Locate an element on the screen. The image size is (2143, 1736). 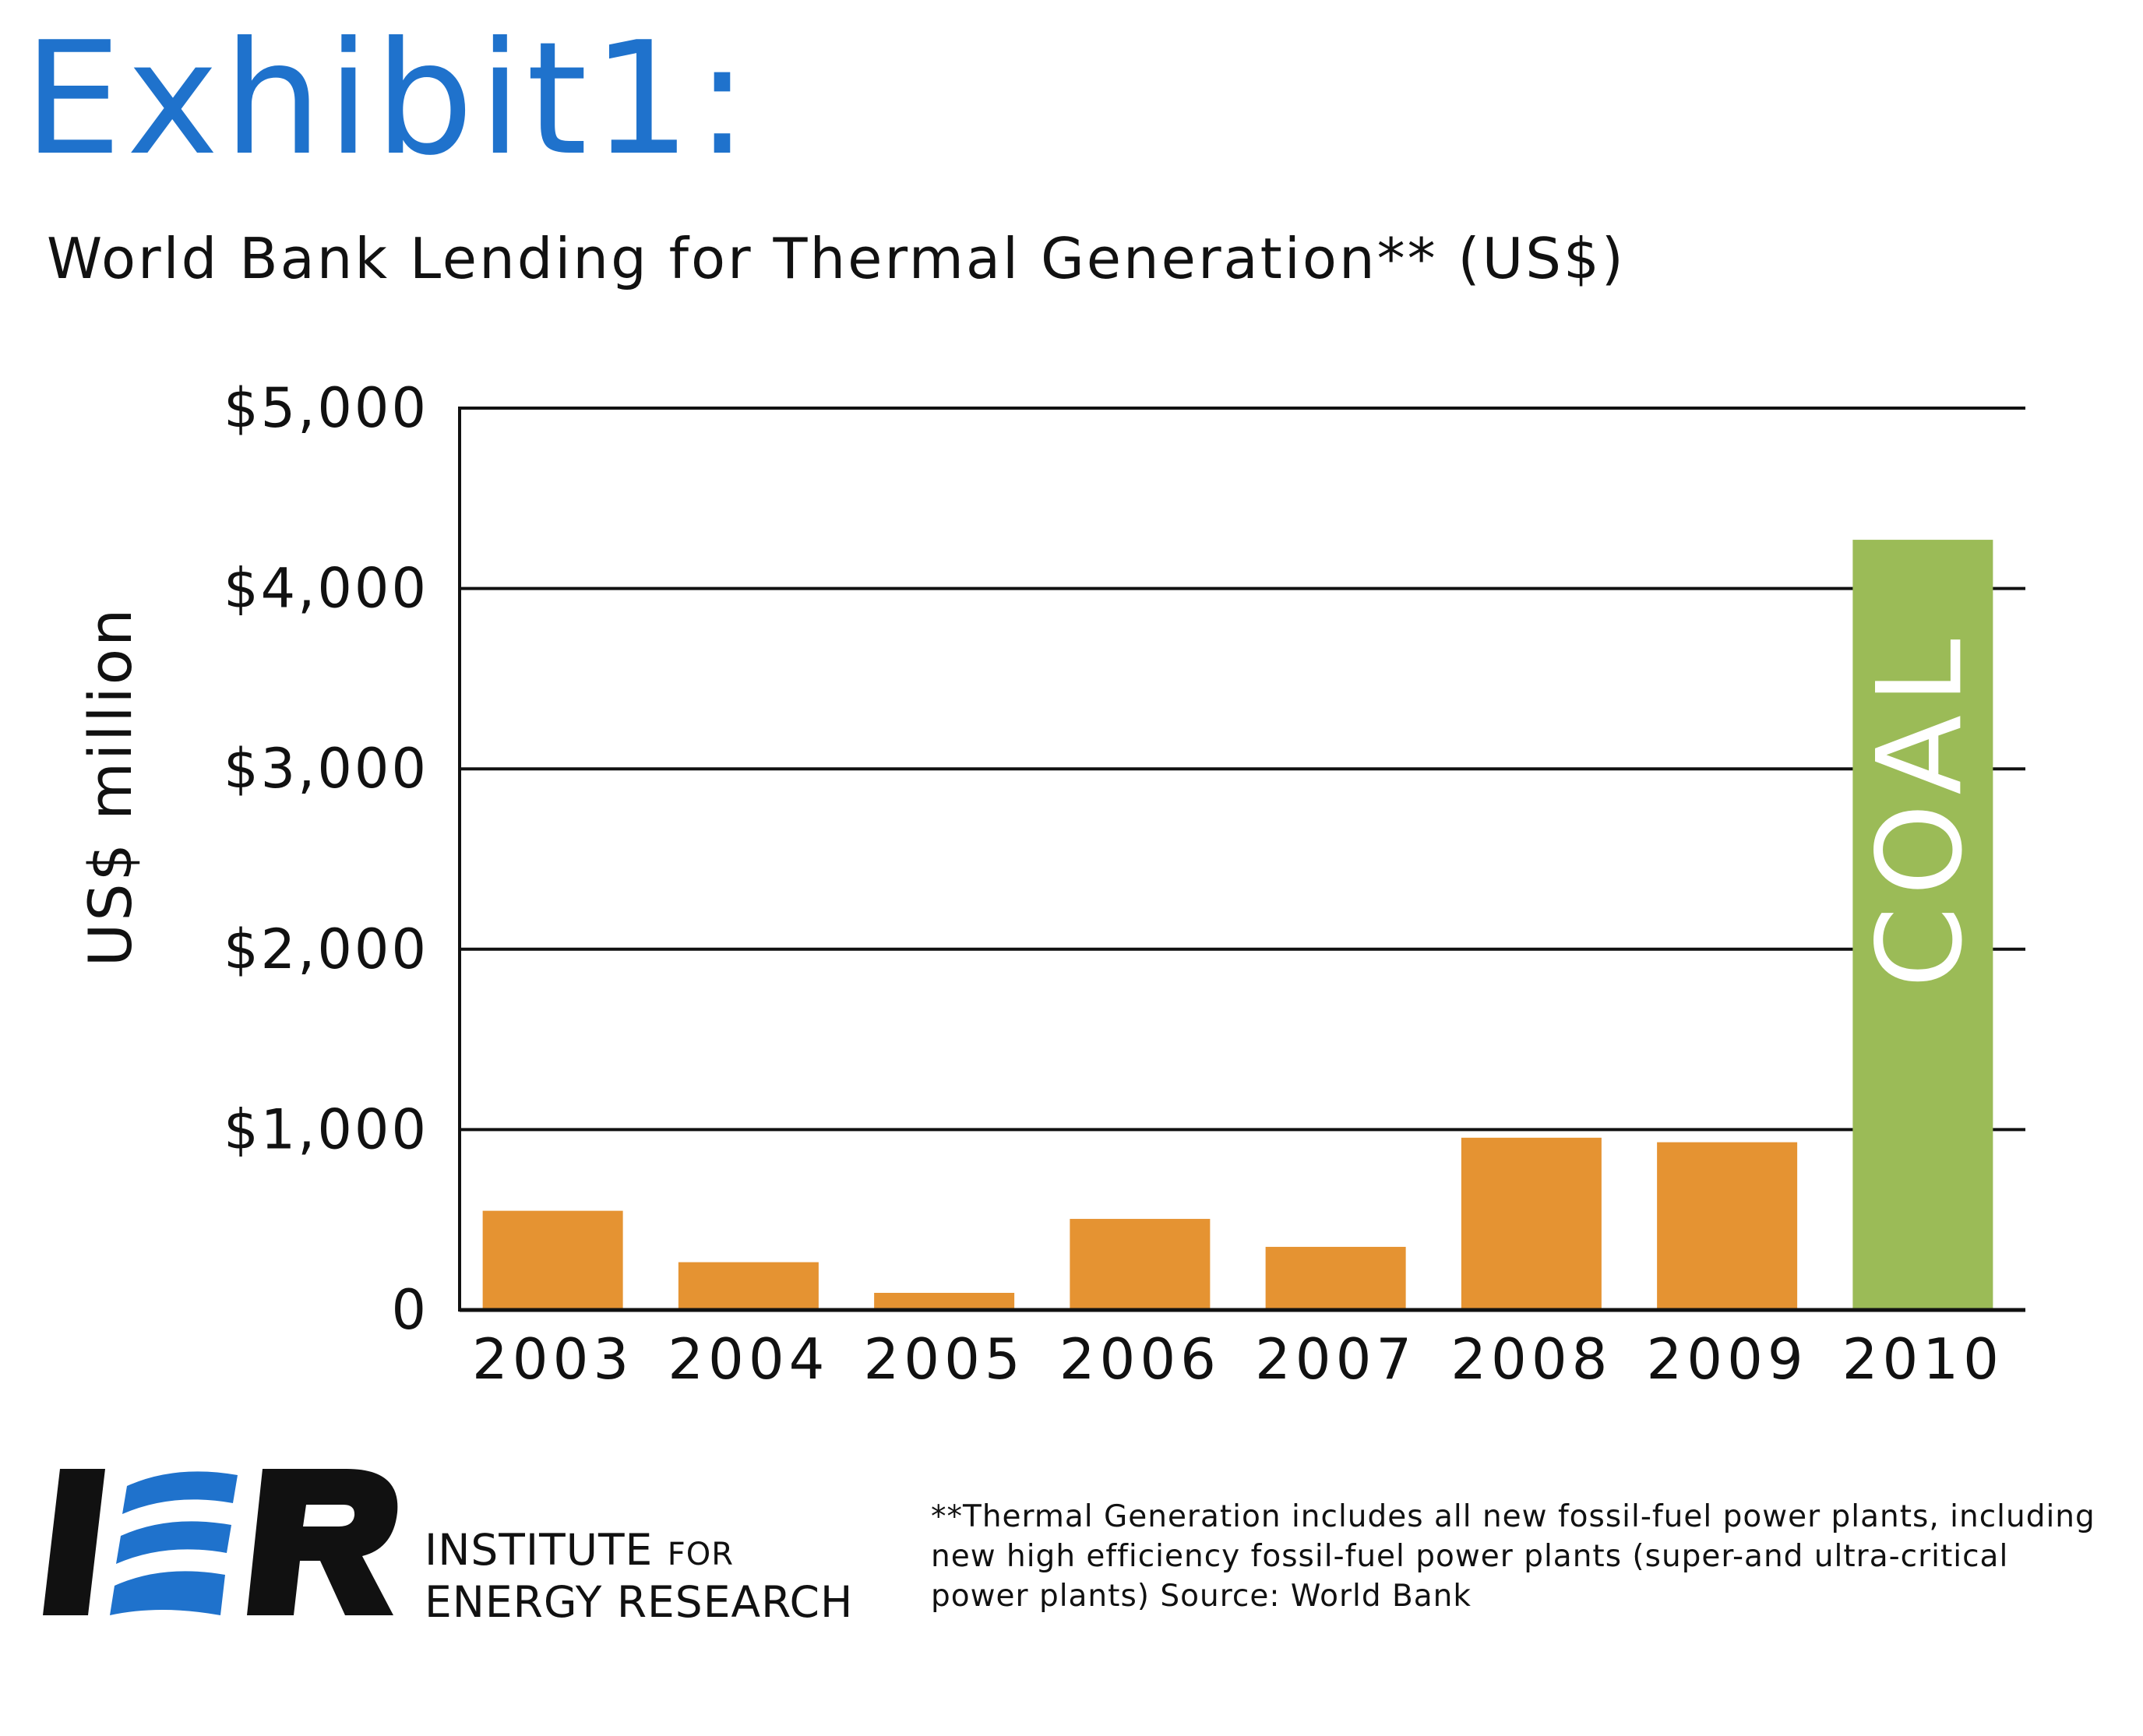
logo-letter-i is located at coordinates (74, 1542).